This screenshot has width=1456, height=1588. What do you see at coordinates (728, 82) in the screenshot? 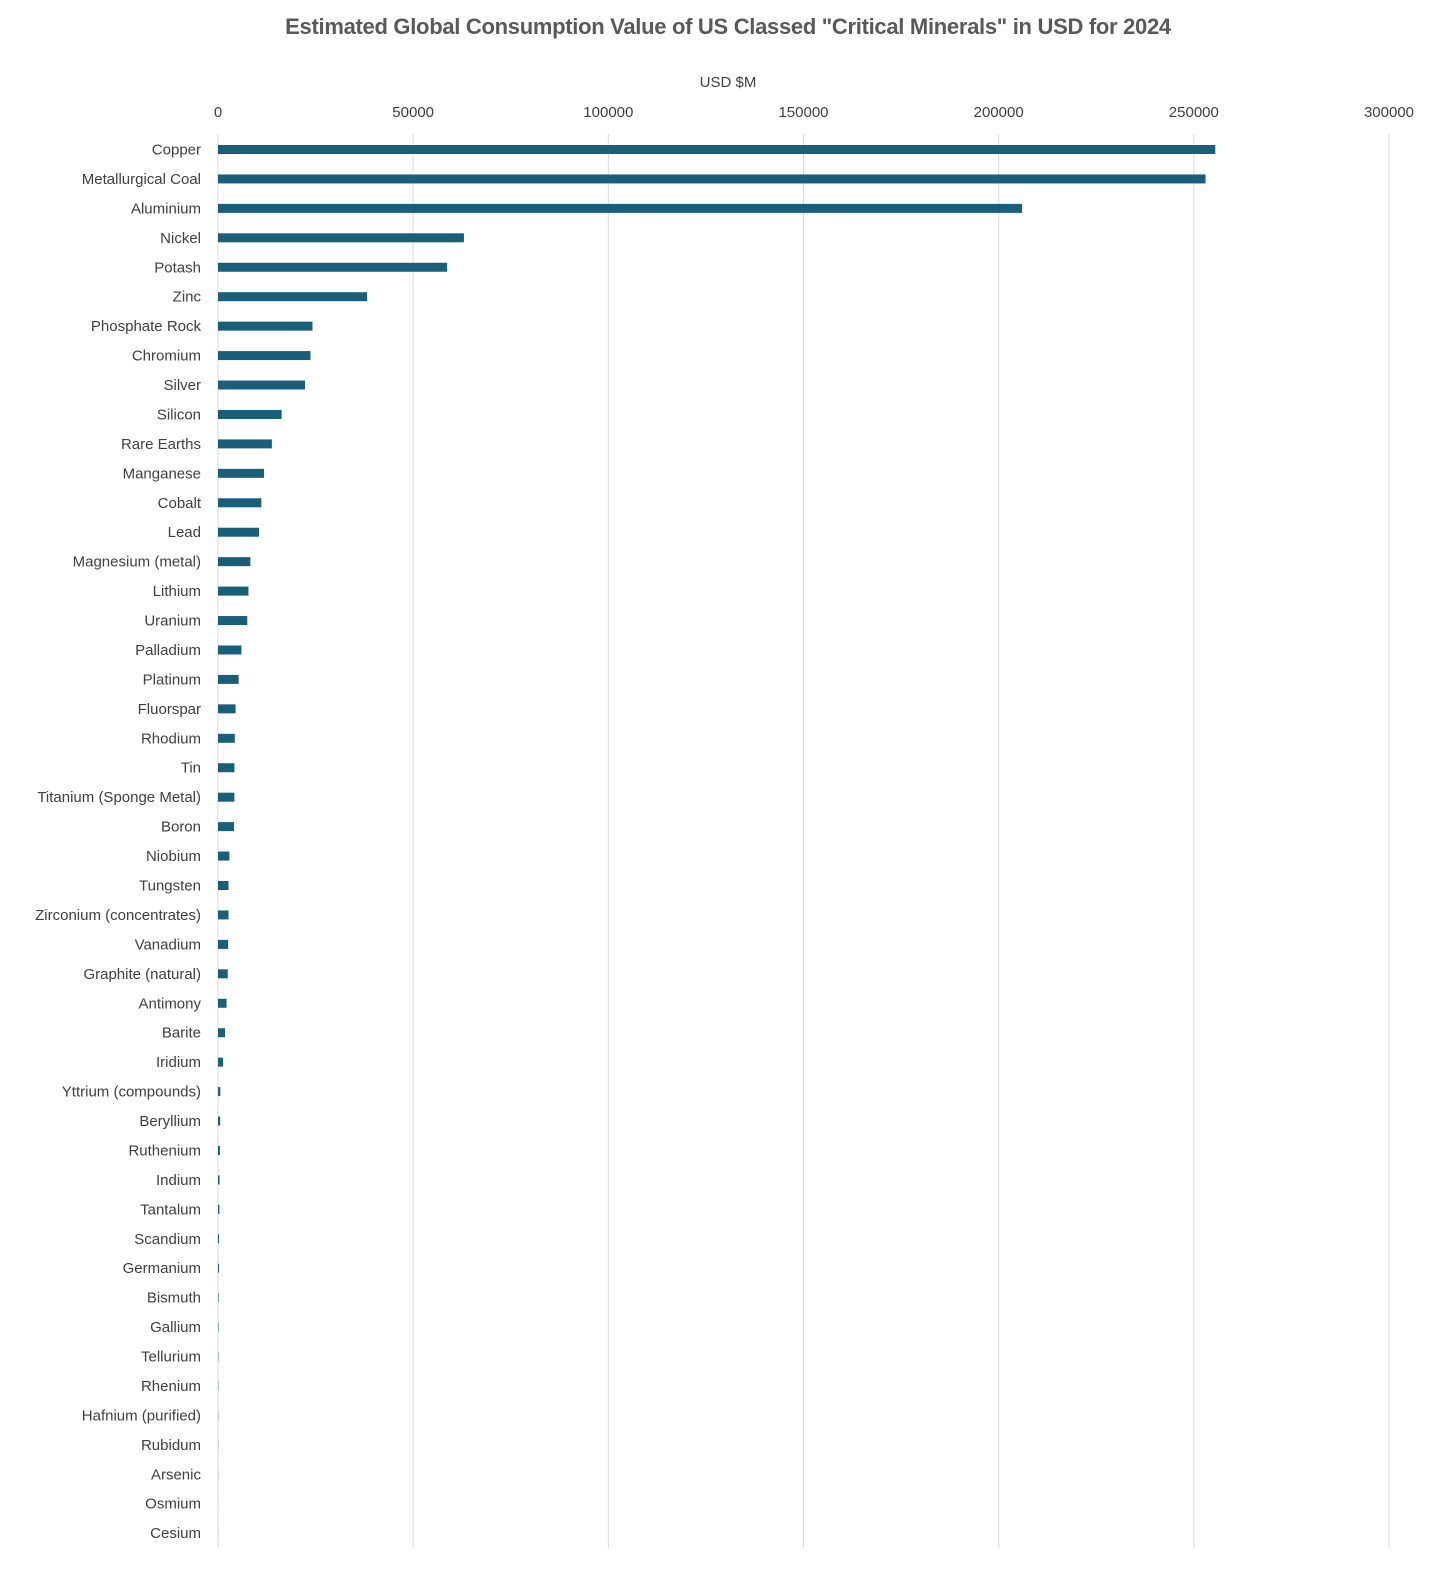
I see `x-axis-title: USD $M` at bounding box center [728, 82].